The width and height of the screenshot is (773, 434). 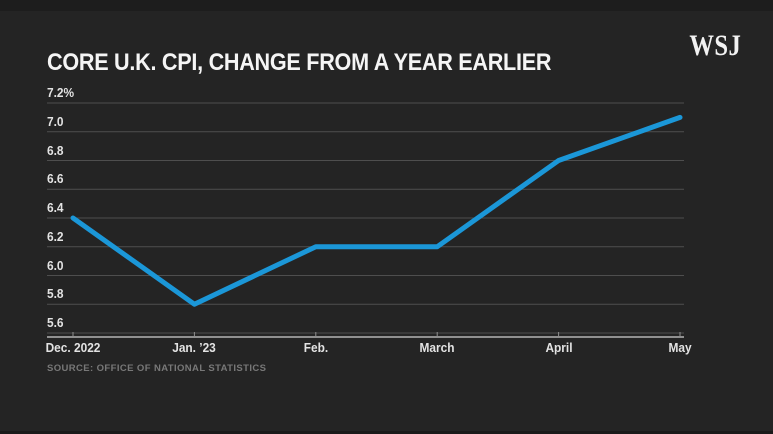 I want to click on y-axis-label: 5.6, so click(x=55, y=323).